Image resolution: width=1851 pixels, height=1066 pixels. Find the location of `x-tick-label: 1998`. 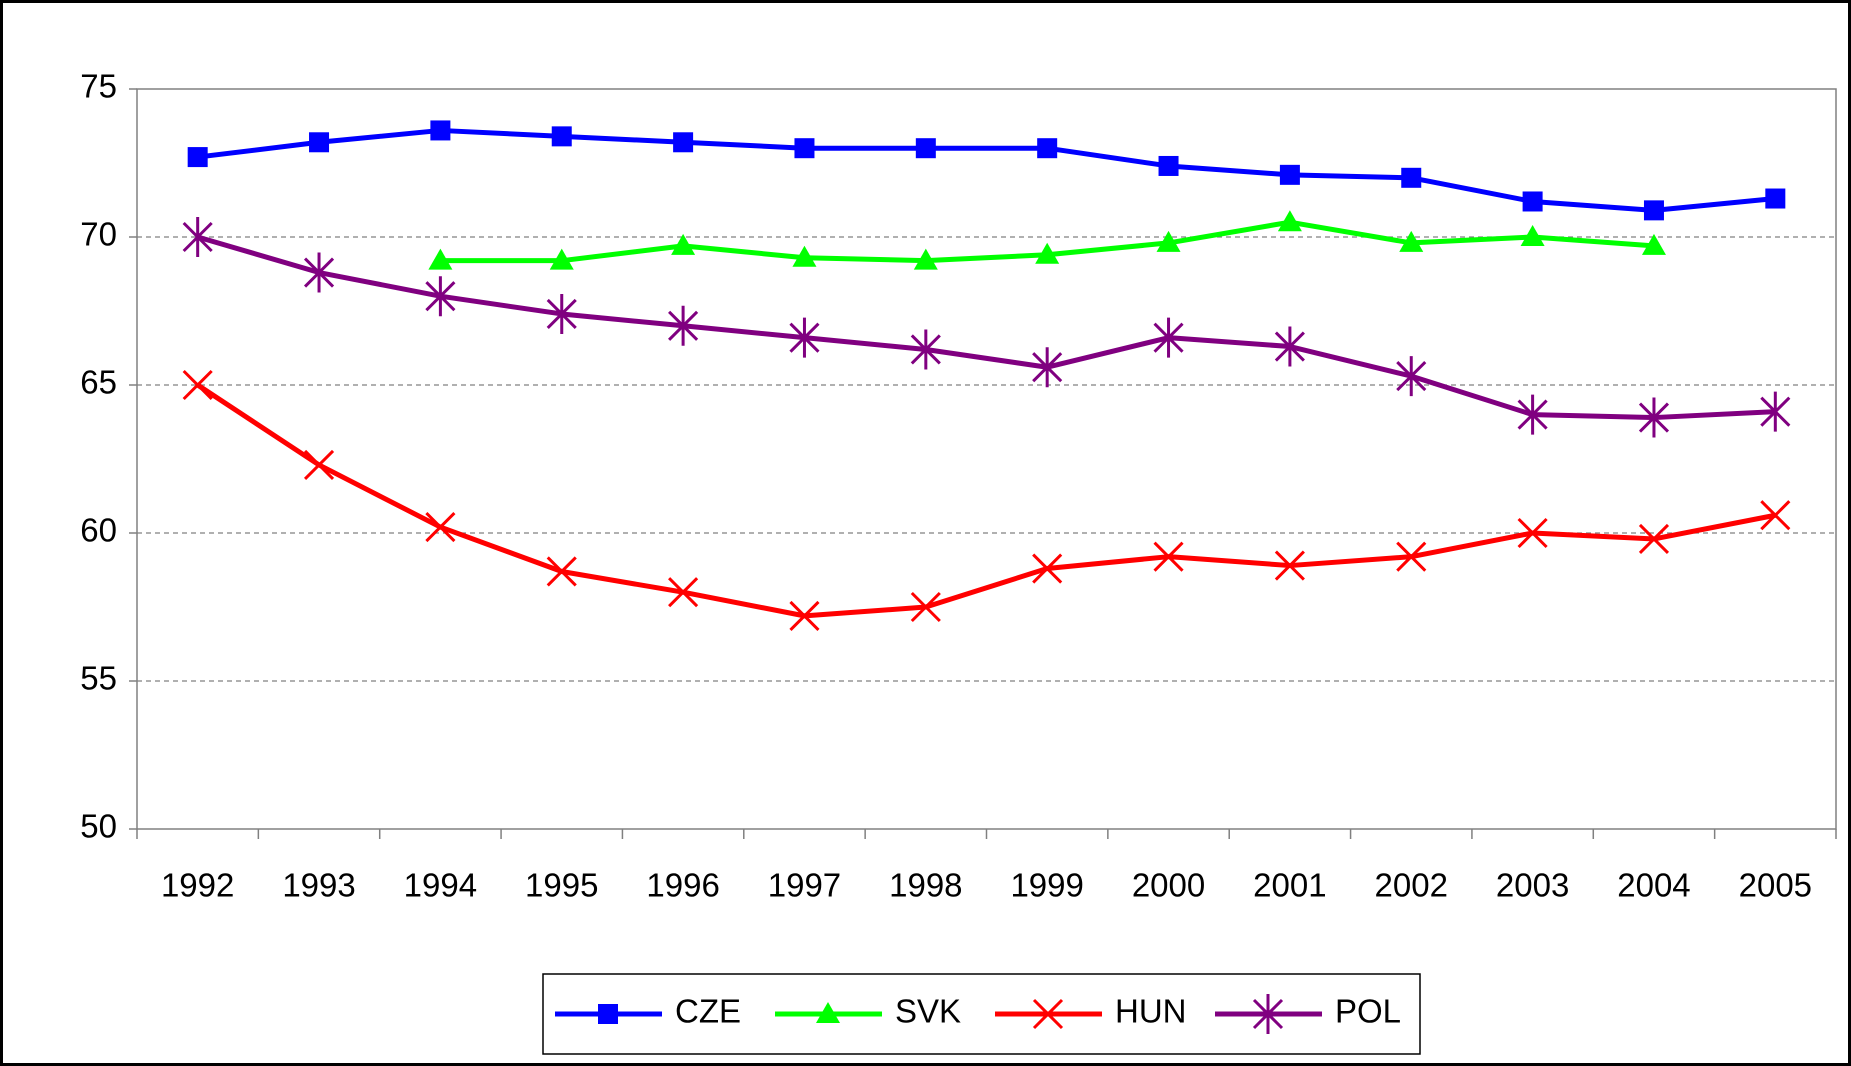

x-tick-label: 1998 is located at coordinates (925, 885).